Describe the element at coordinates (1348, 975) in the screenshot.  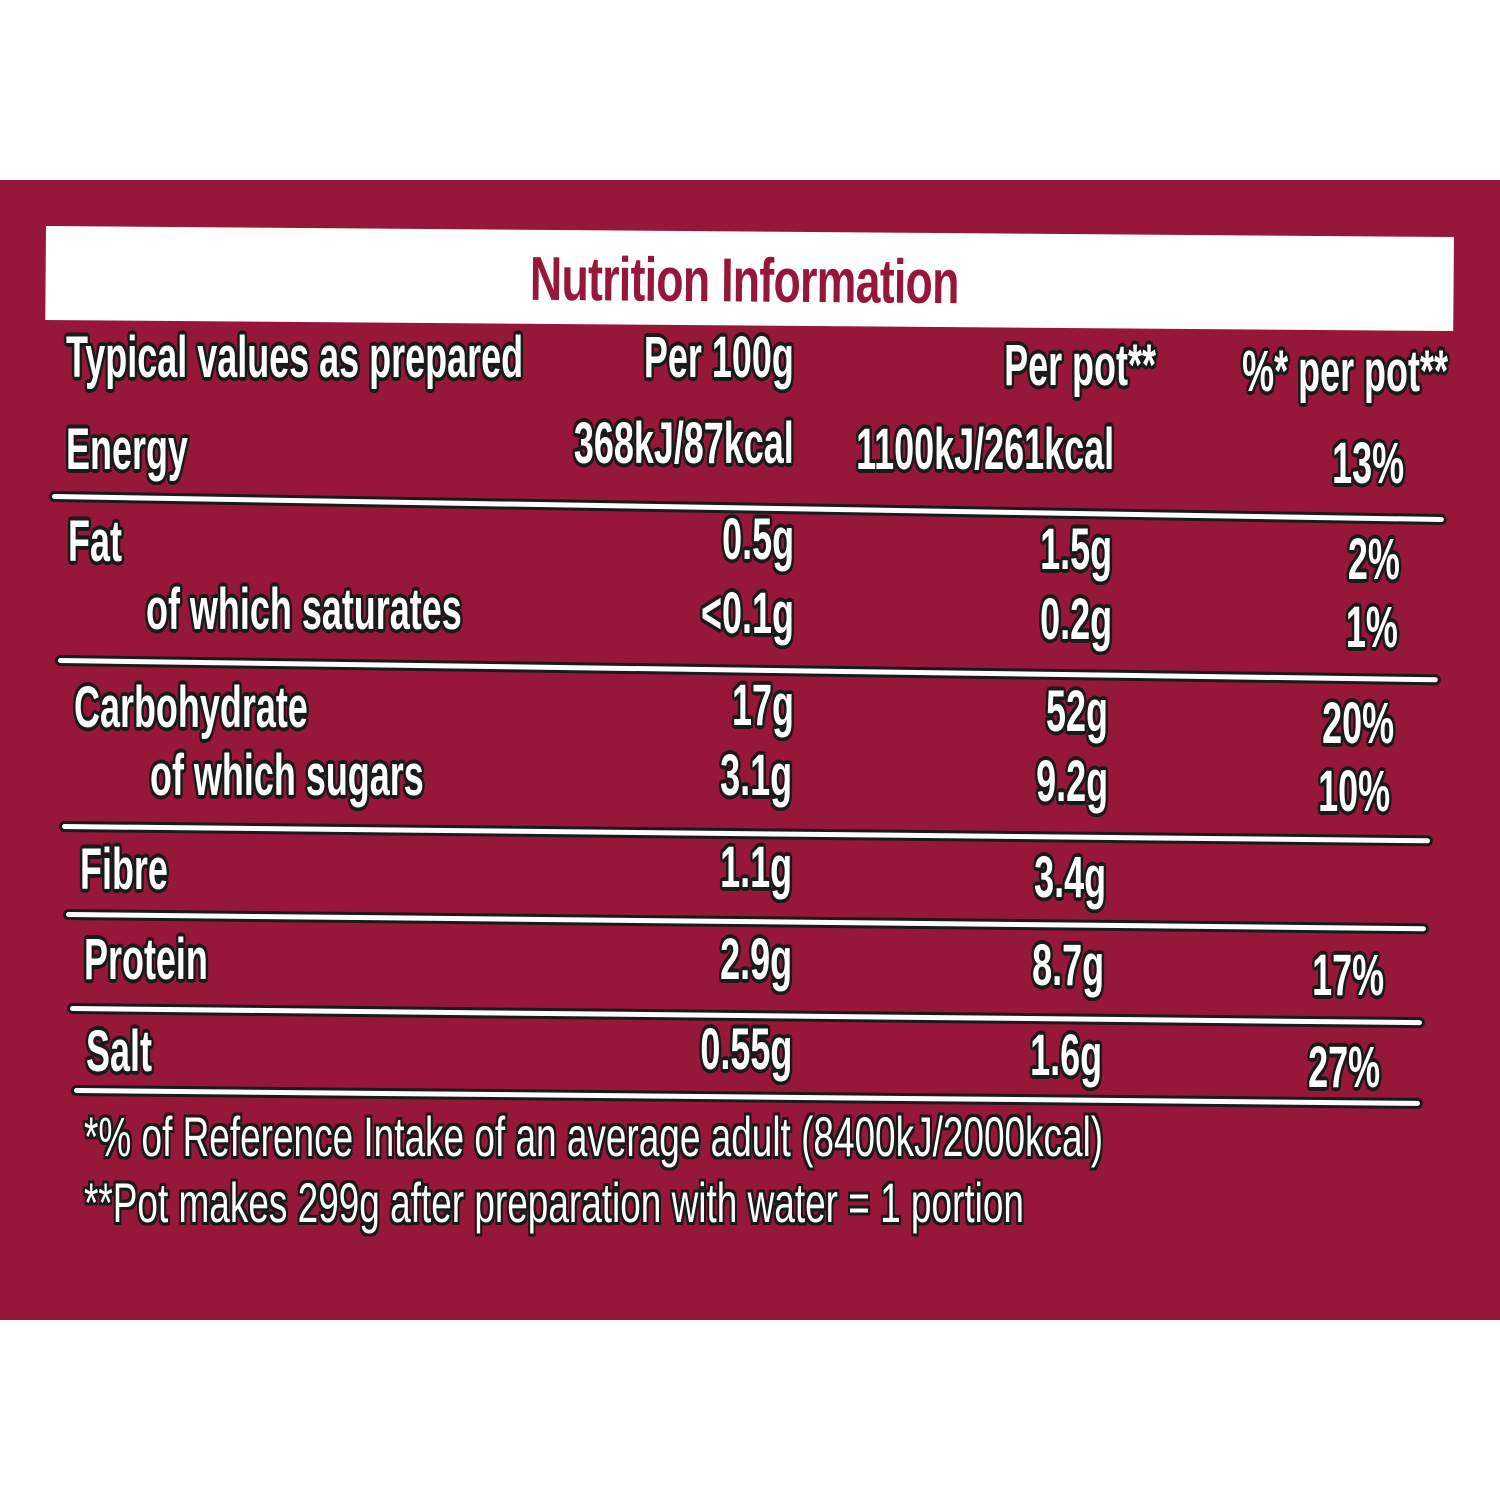
I see `row-protein-pct: 17%` at that location.